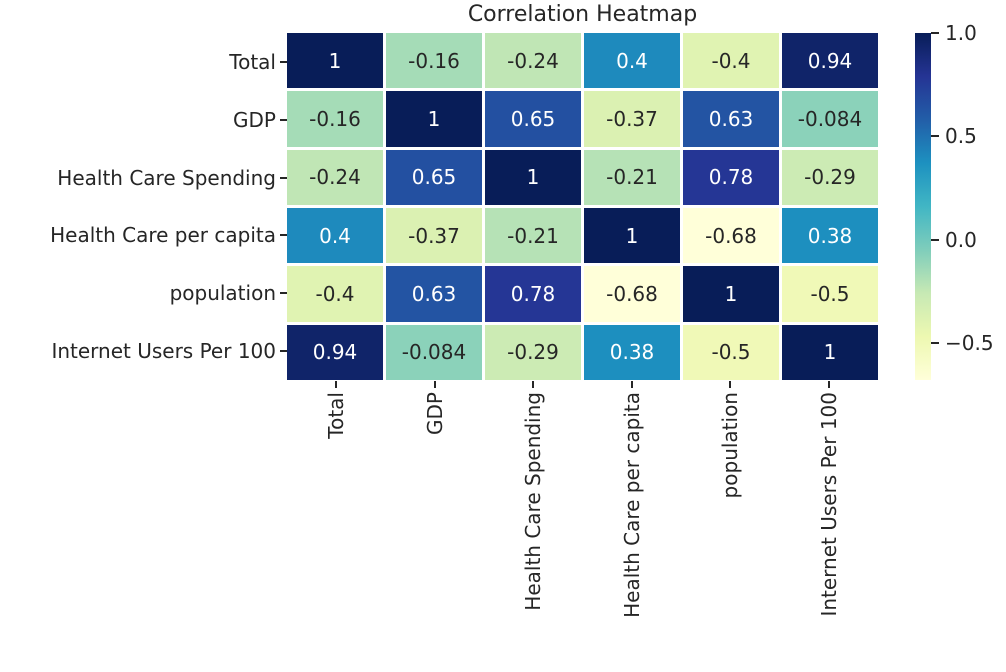 The image size is (1006, 672). Describe the element at coordinates (730, 445) in the screenshot. I see `x-axis-label: population` at that location.